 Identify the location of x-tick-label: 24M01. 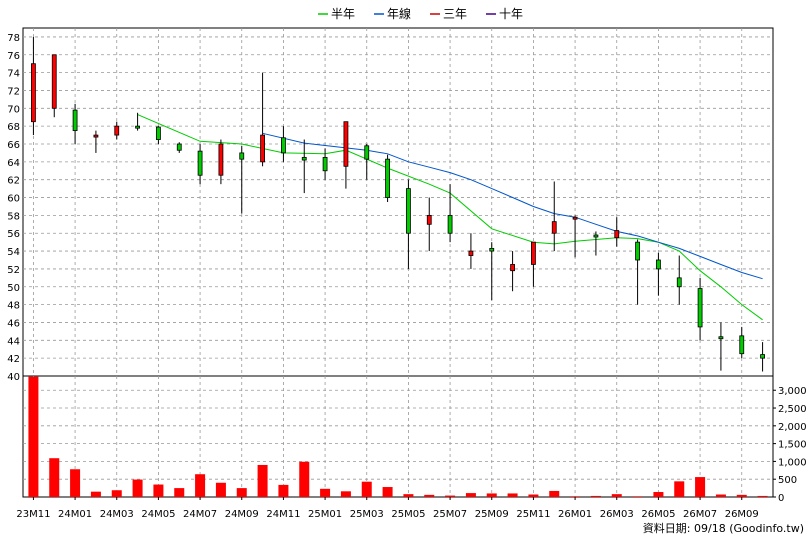
(75, 514).